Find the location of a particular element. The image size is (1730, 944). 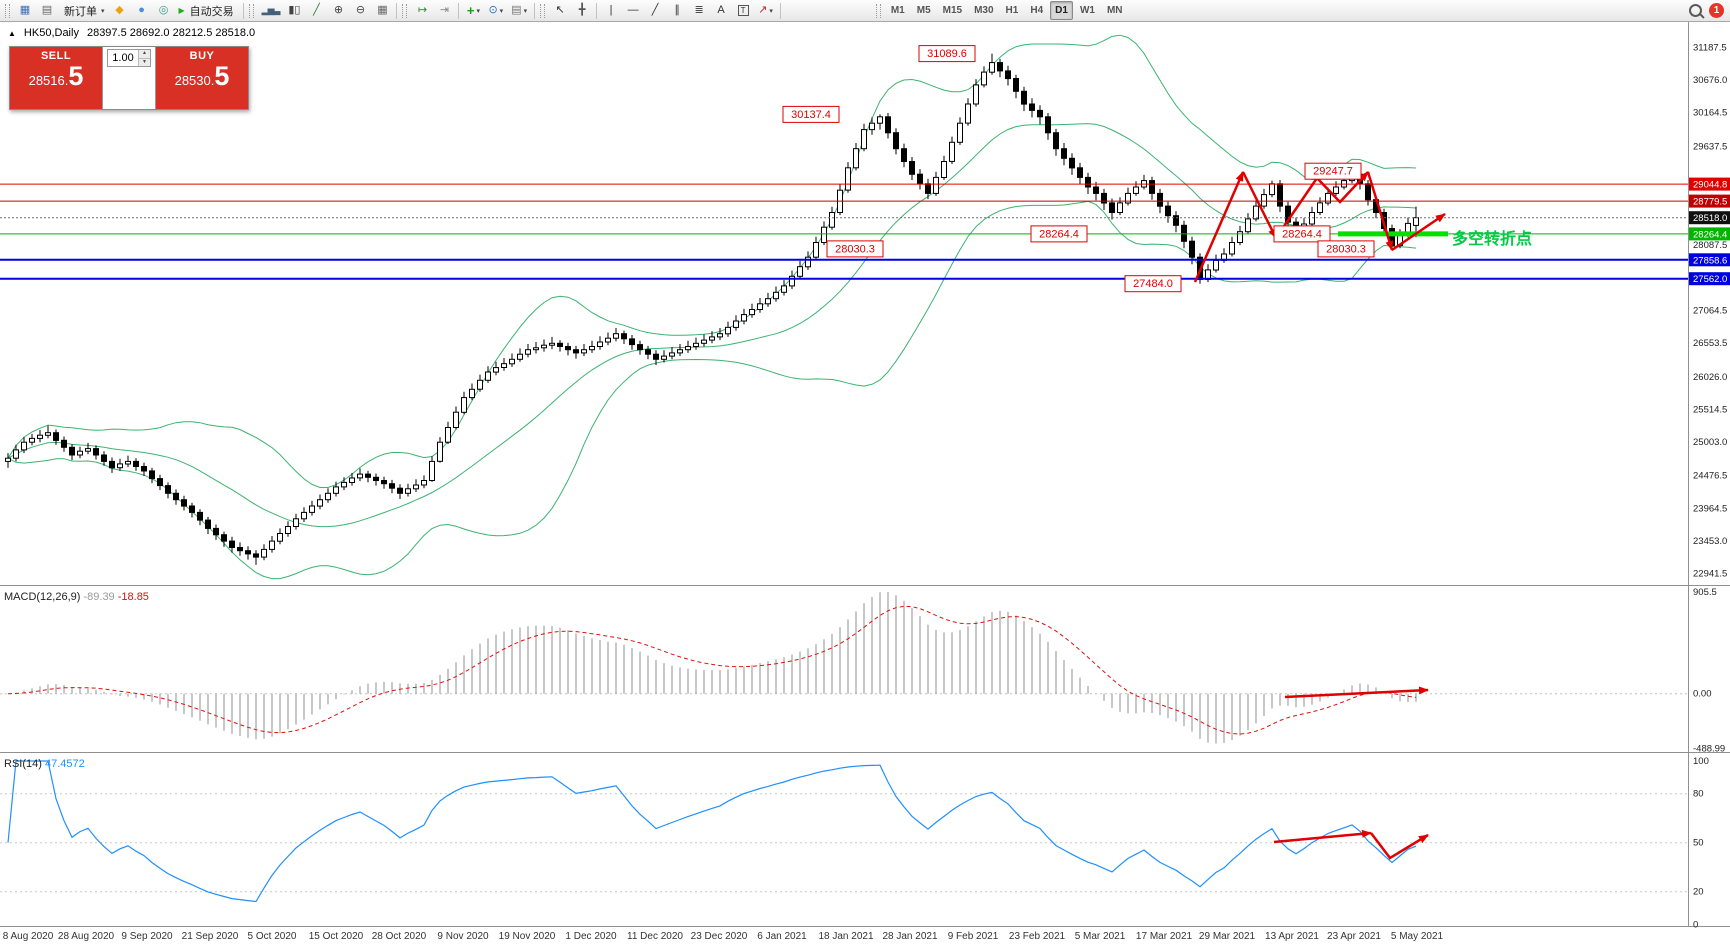

arrows-icon: ↗ ▾ is located at coordinates (765, 10).